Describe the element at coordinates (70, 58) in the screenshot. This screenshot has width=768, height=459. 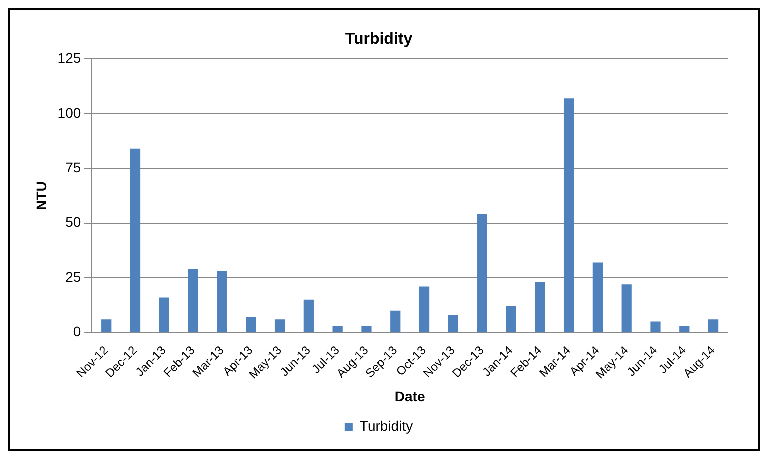
I see `y-tick-label: 125` at that location.